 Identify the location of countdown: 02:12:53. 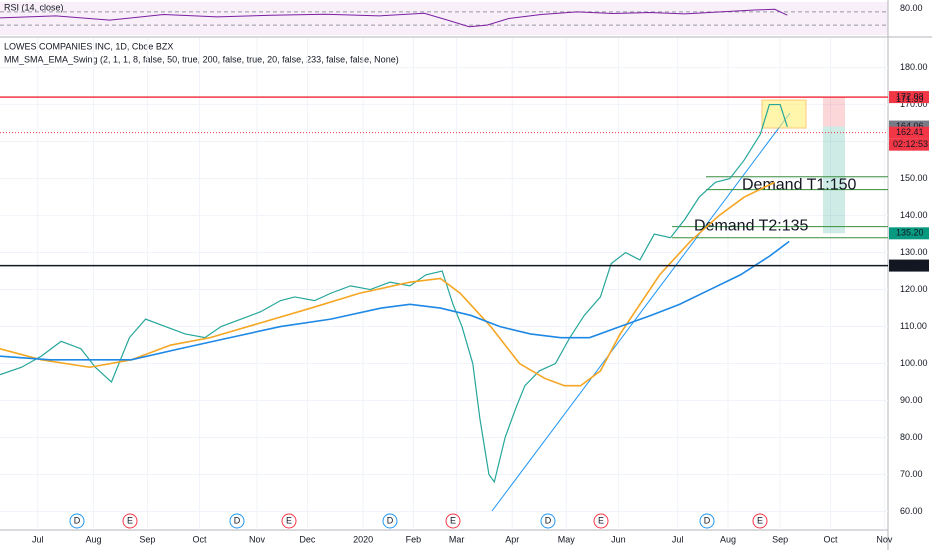
(910, 144).